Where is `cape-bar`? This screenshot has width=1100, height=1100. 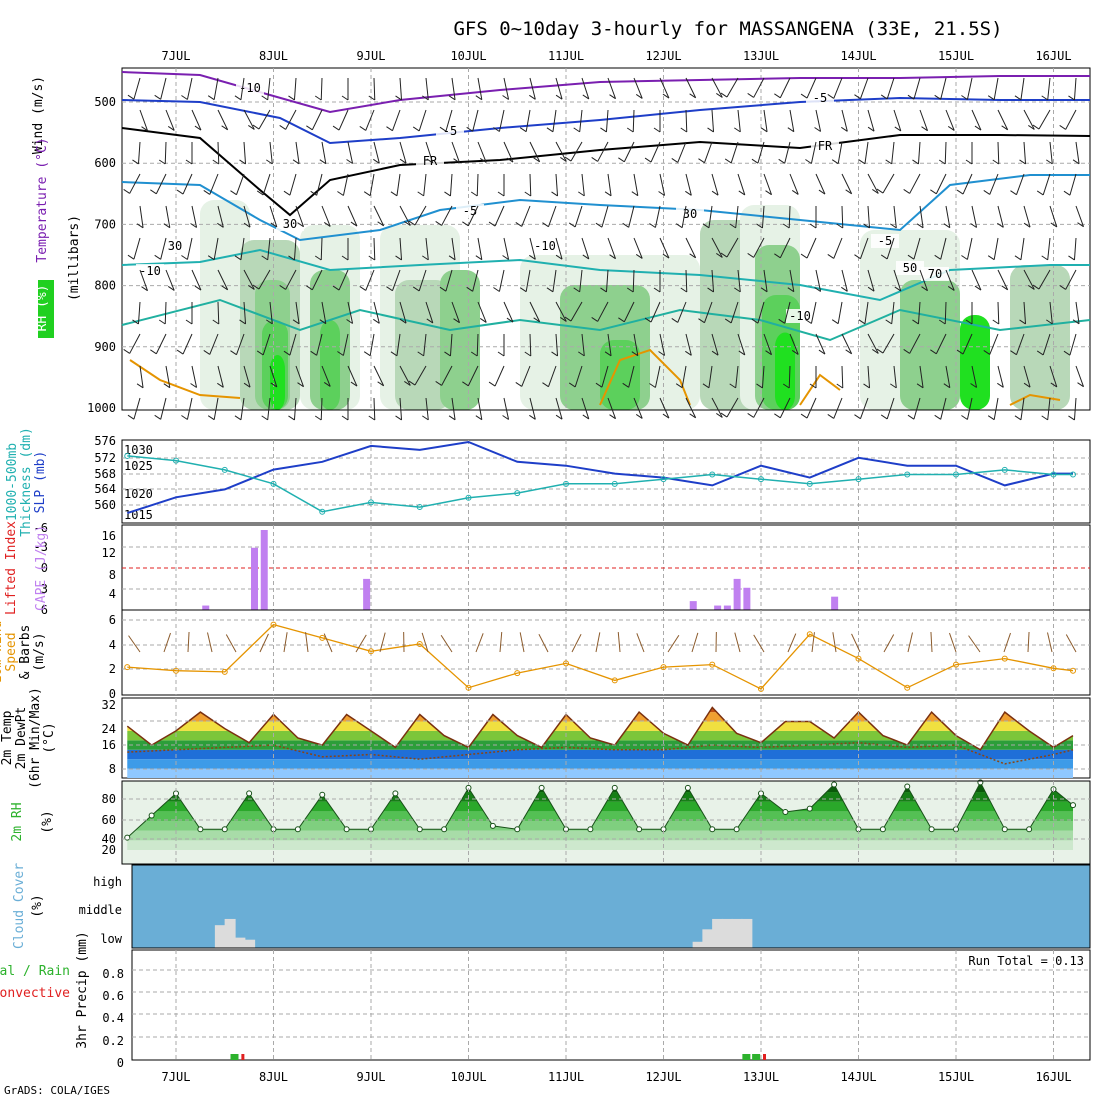 cape-bar is located at coordinates (367, 594).